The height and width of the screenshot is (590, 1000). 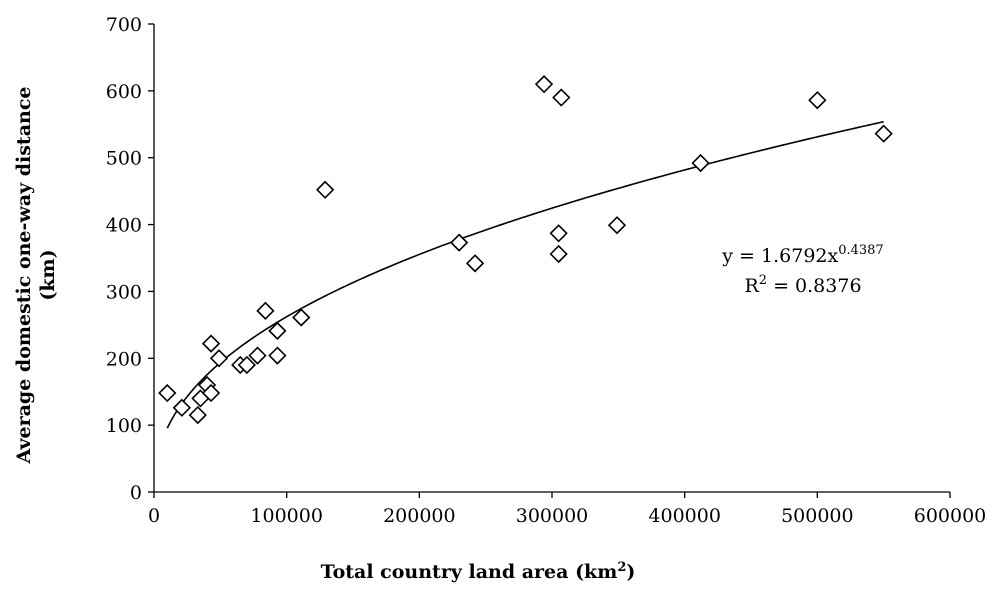 I want to click on x-axis-title-text: Total country land area (km, so click(x=469, y=572).